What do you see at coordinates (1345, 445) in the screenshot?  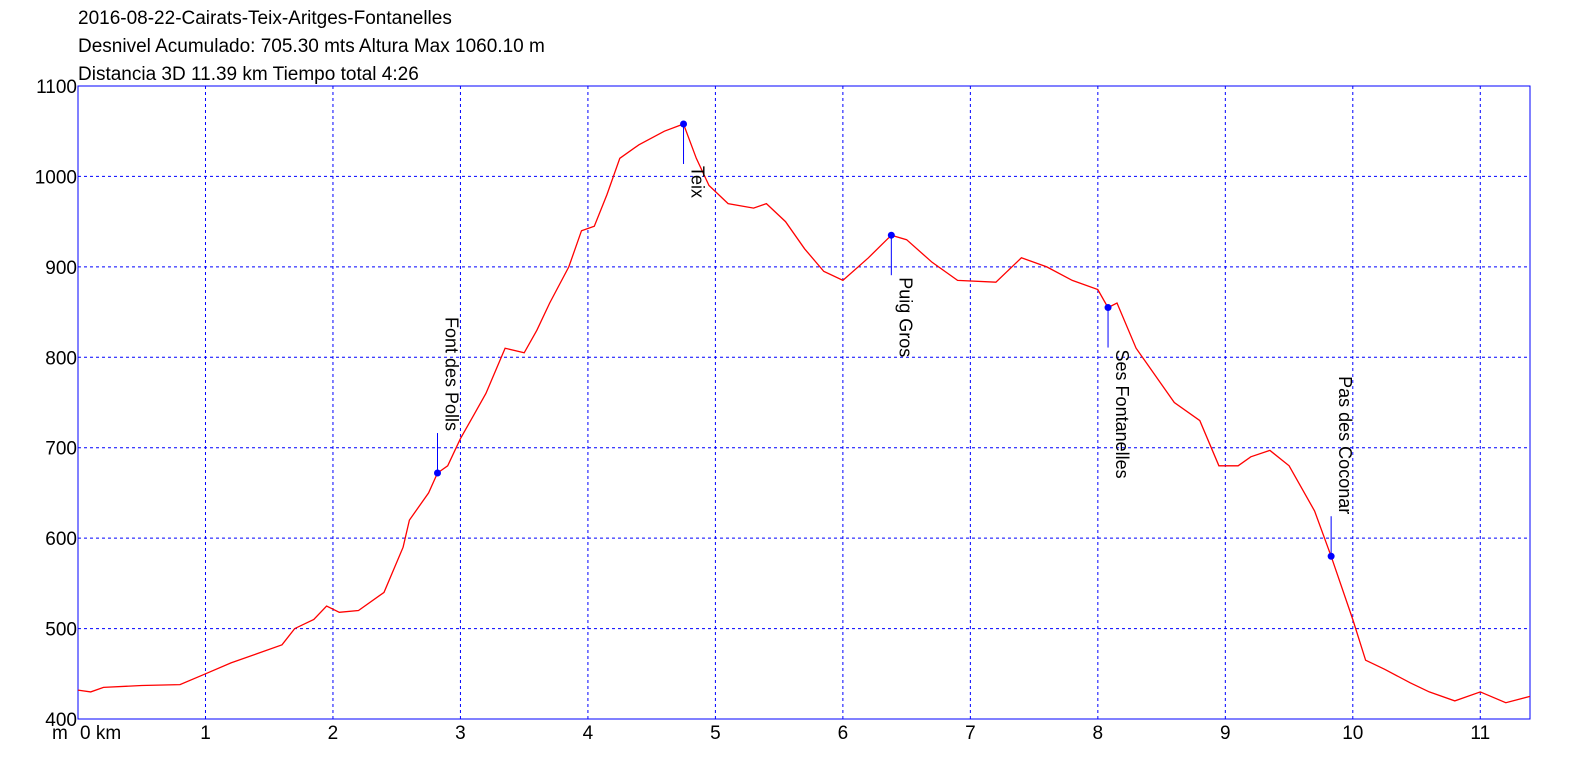 I see `waypoint-label: Pas des Coconar` at bounding box center [1345, 445].